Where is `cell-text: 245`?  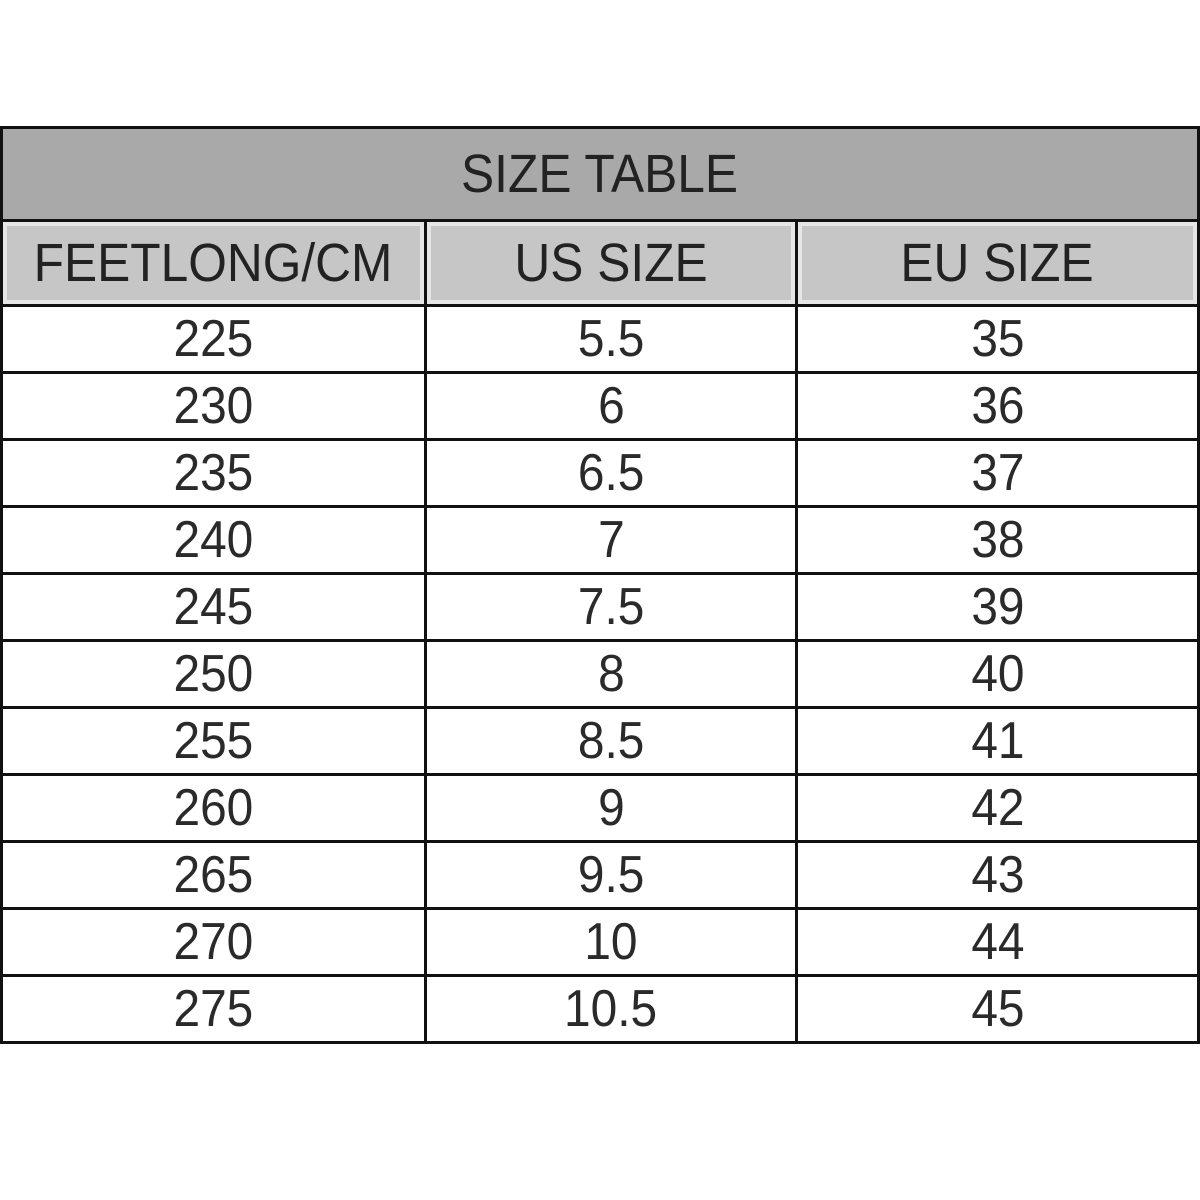 cell-text: 245 is located at coordinates (213, 607).